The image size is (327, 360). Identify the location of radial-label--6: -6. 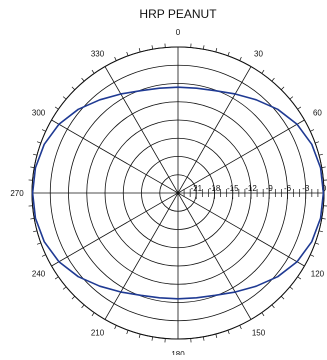
(288, 188).